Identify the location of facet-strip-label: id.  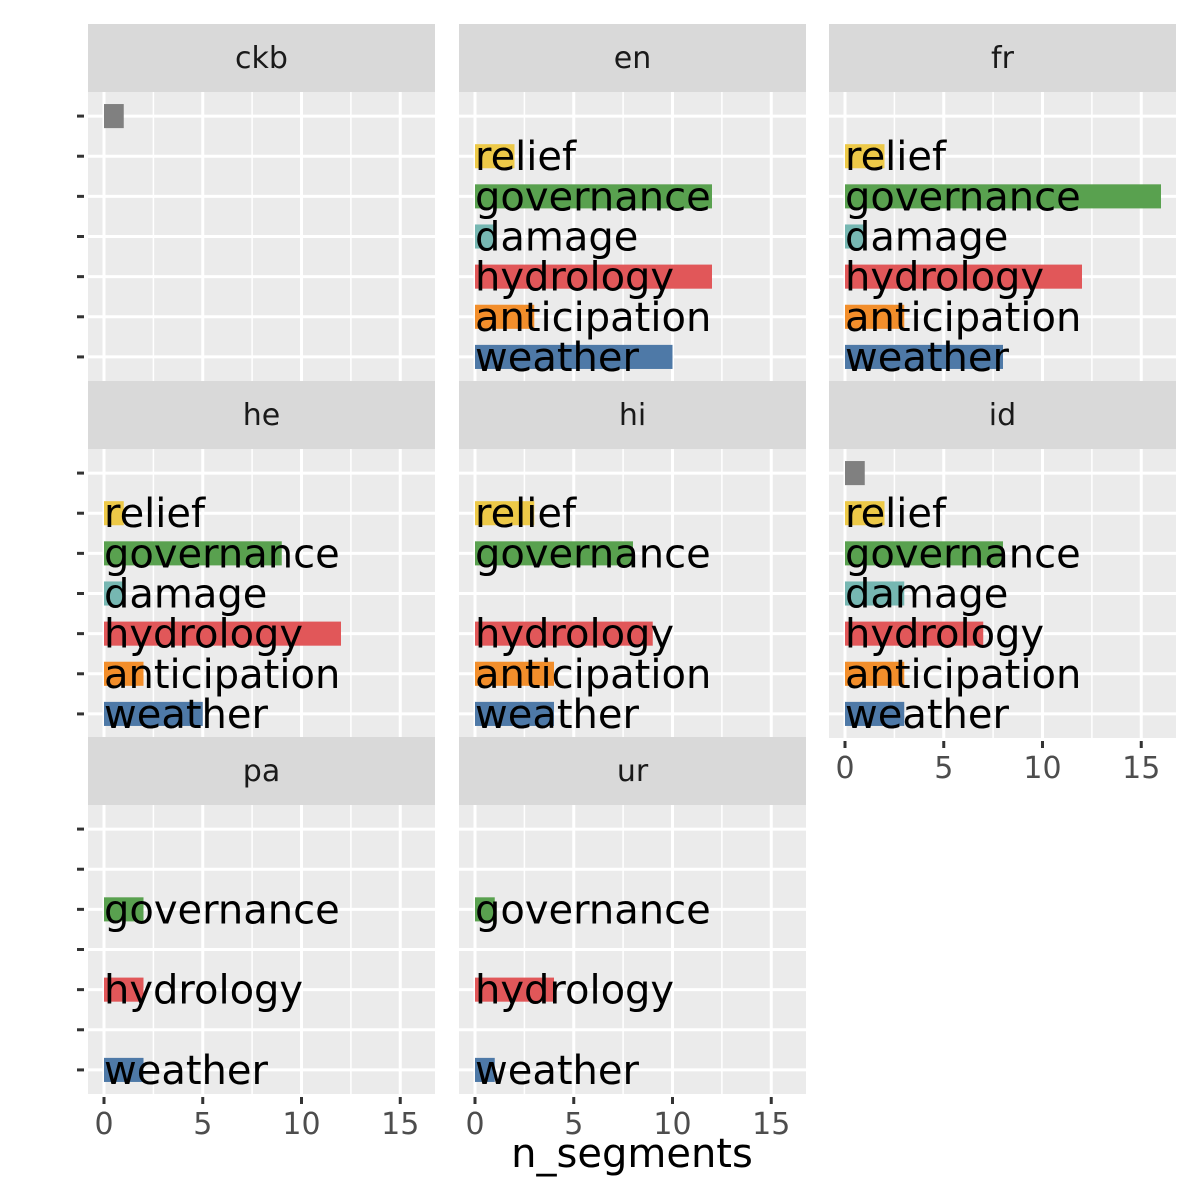
(1002, 415).